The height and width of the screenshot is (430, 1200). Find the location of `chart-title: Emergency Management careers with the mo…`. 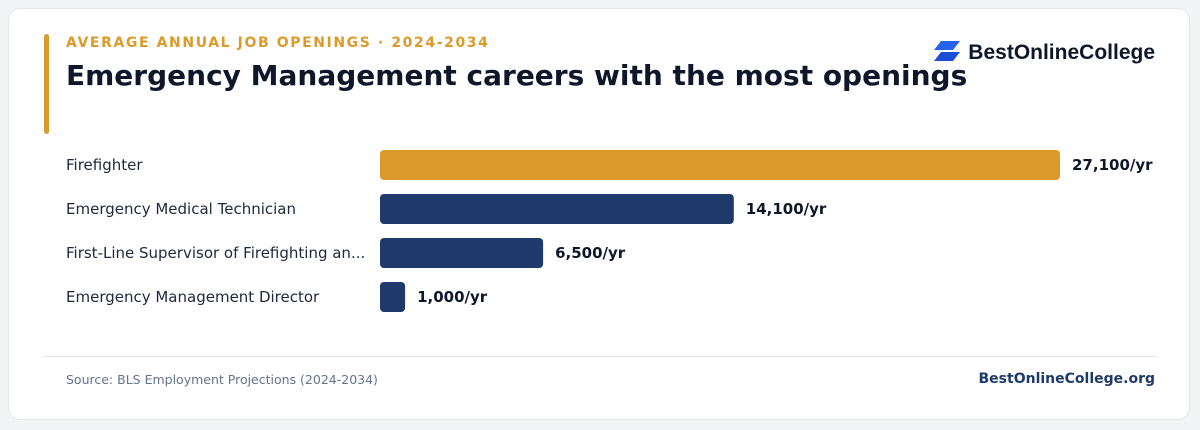

chart-title: Emergency Management careers with the mo… is located at coordinates (517, 75).